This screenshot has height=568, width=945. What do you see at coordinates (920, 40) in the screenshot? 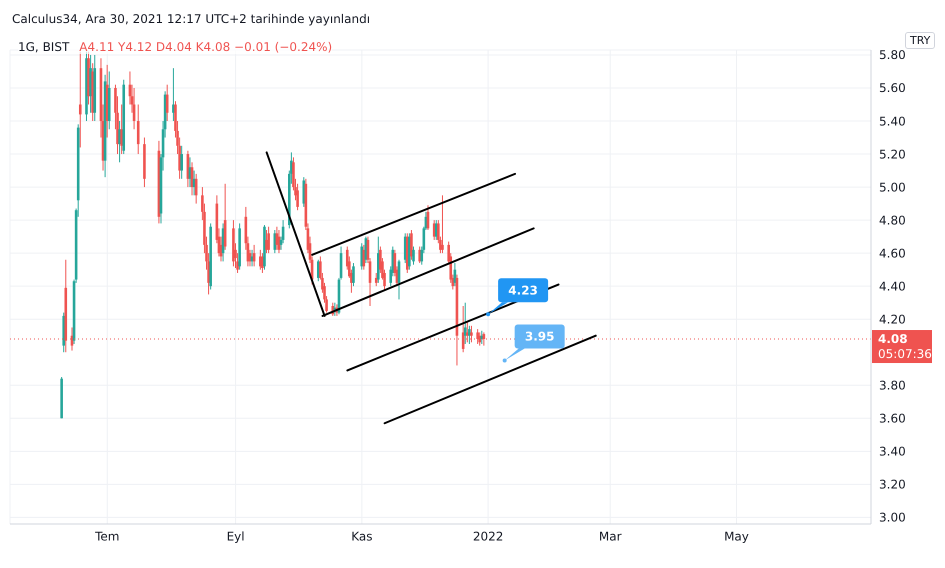
I see `text: TRY` at bounding box center [920, 40].